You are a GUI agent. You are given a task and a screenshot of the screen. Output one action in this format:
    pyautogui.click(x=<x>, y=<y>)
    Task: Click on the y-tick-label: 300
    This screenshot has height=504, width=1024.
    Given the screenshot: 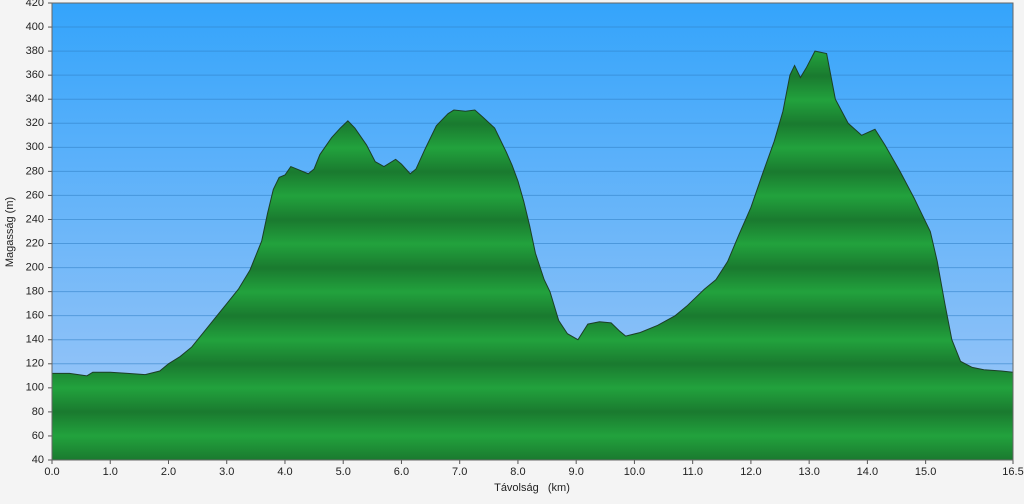 What is the action you would take?
    pyautogui.click(x=35, y=147)
    